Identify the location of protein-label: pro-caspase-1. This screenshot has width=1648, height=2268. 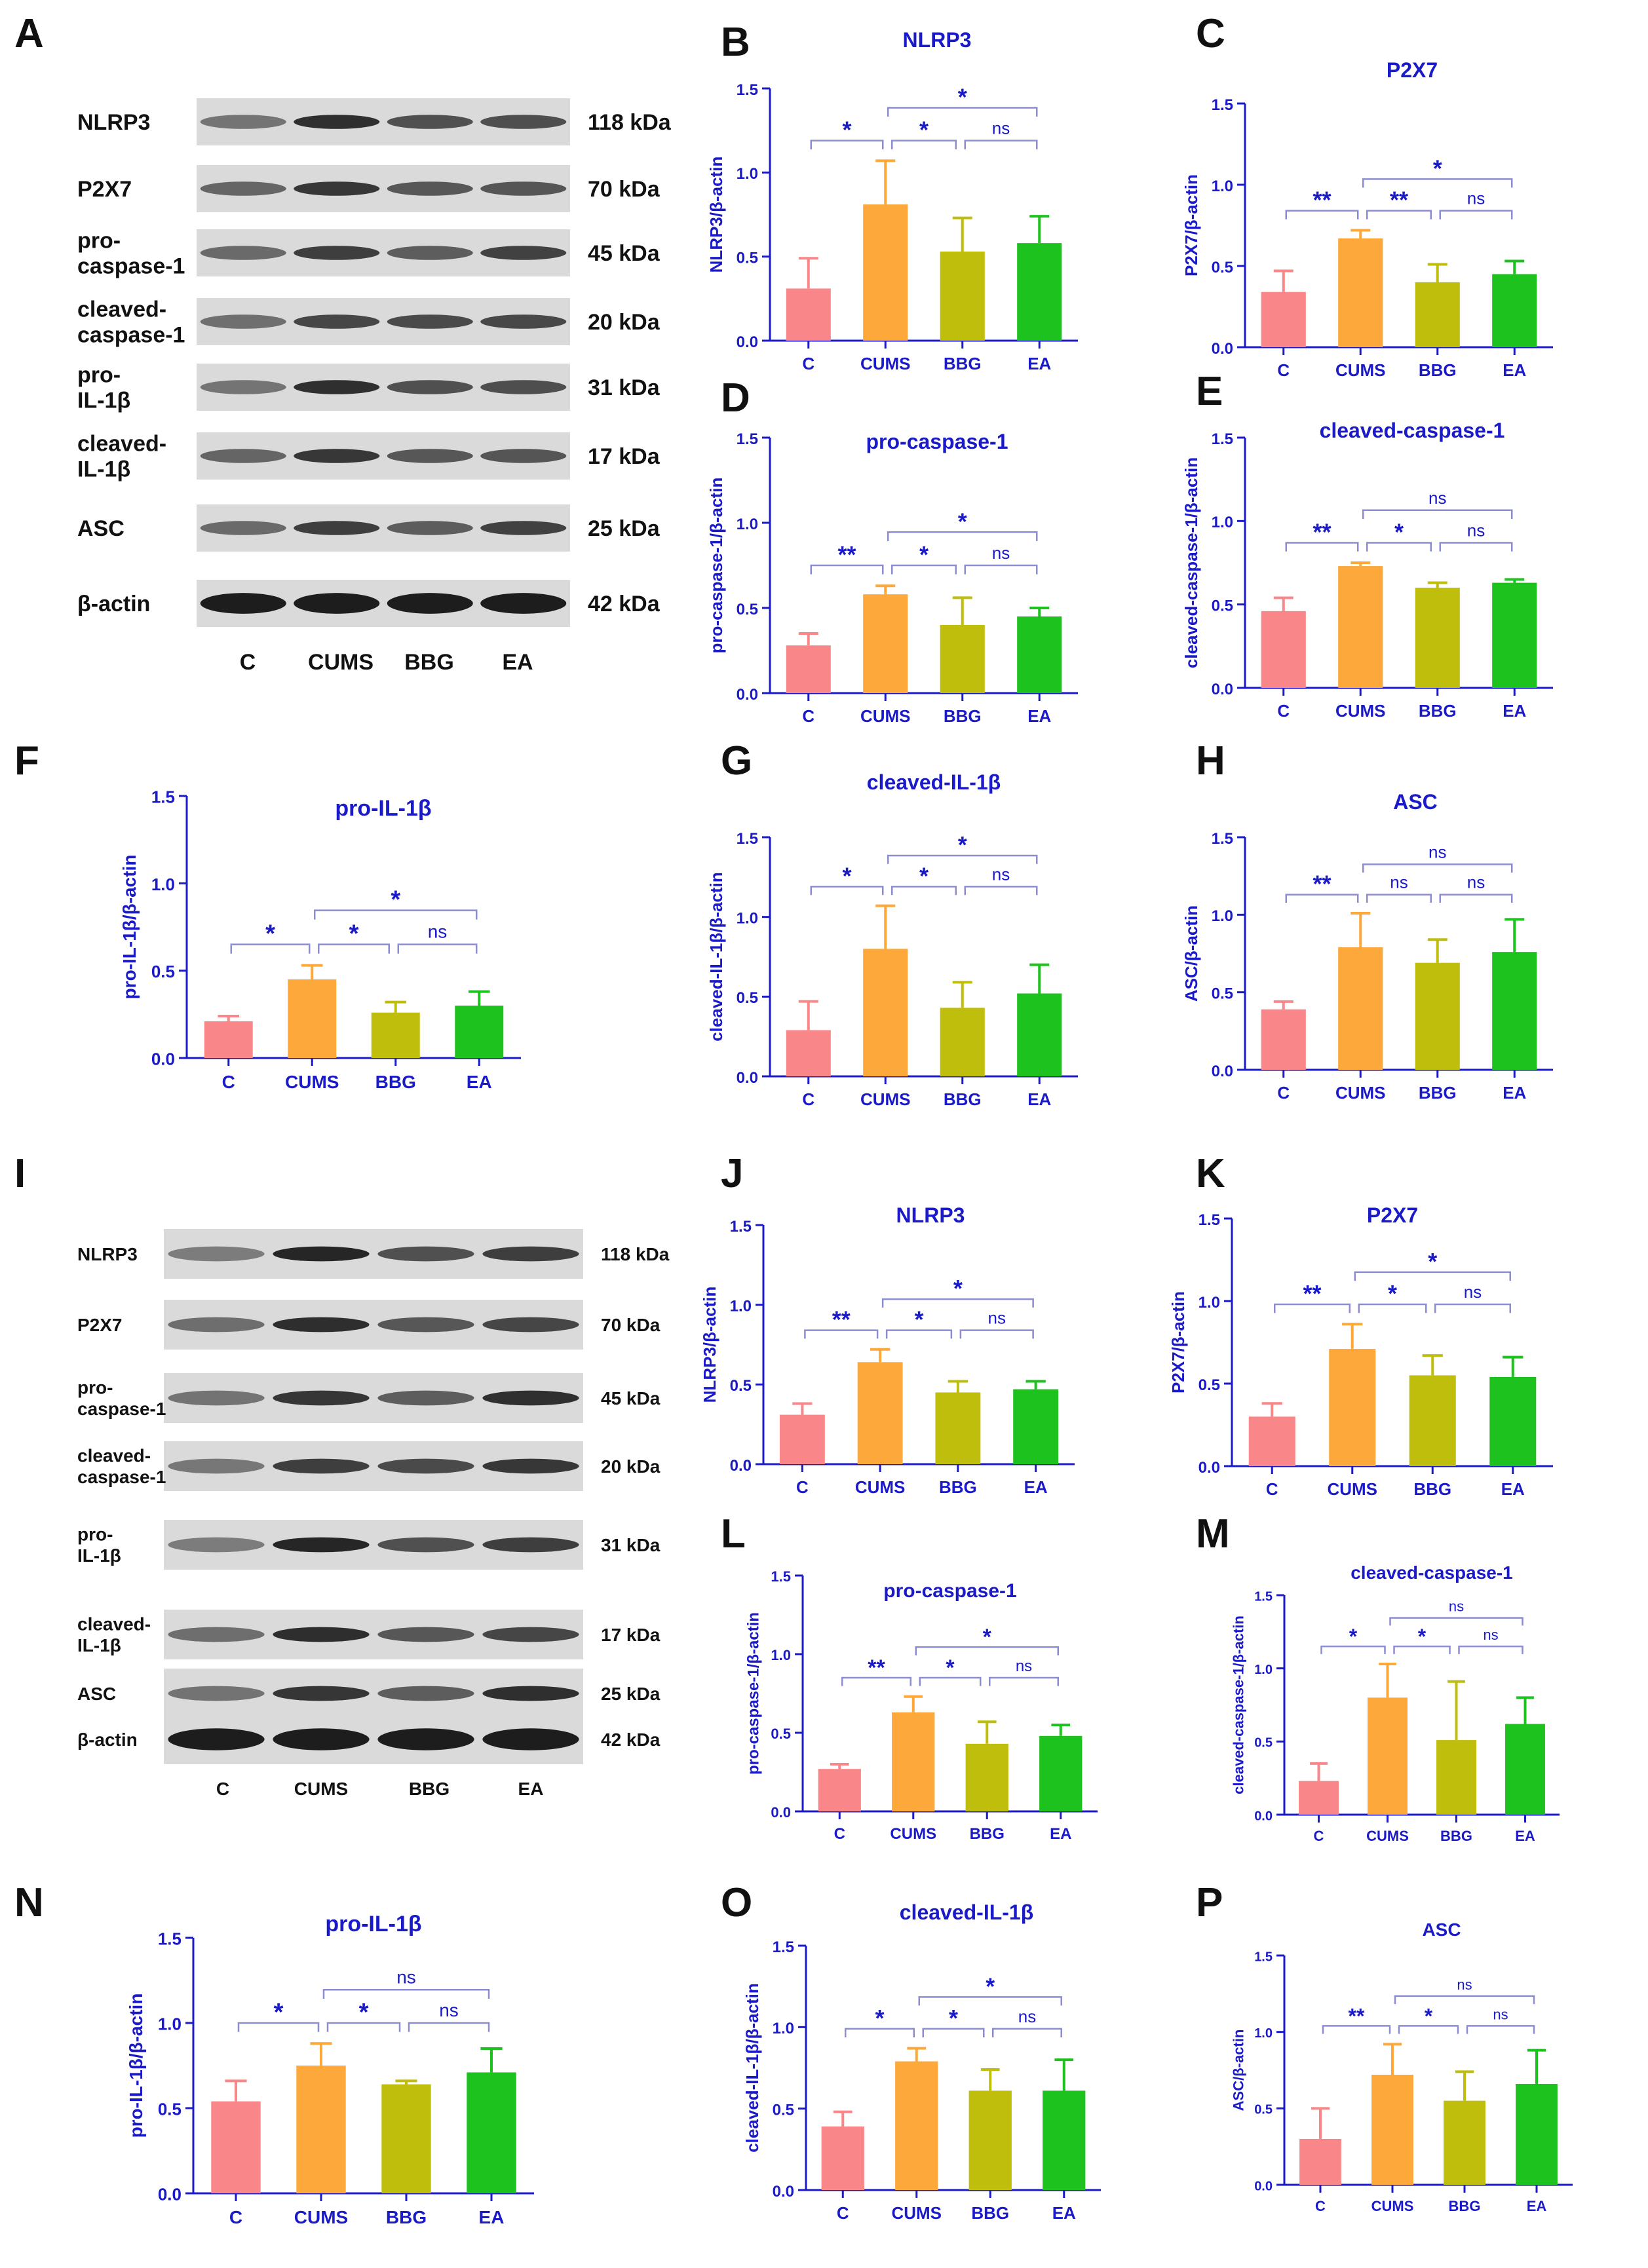
(121, 1398).